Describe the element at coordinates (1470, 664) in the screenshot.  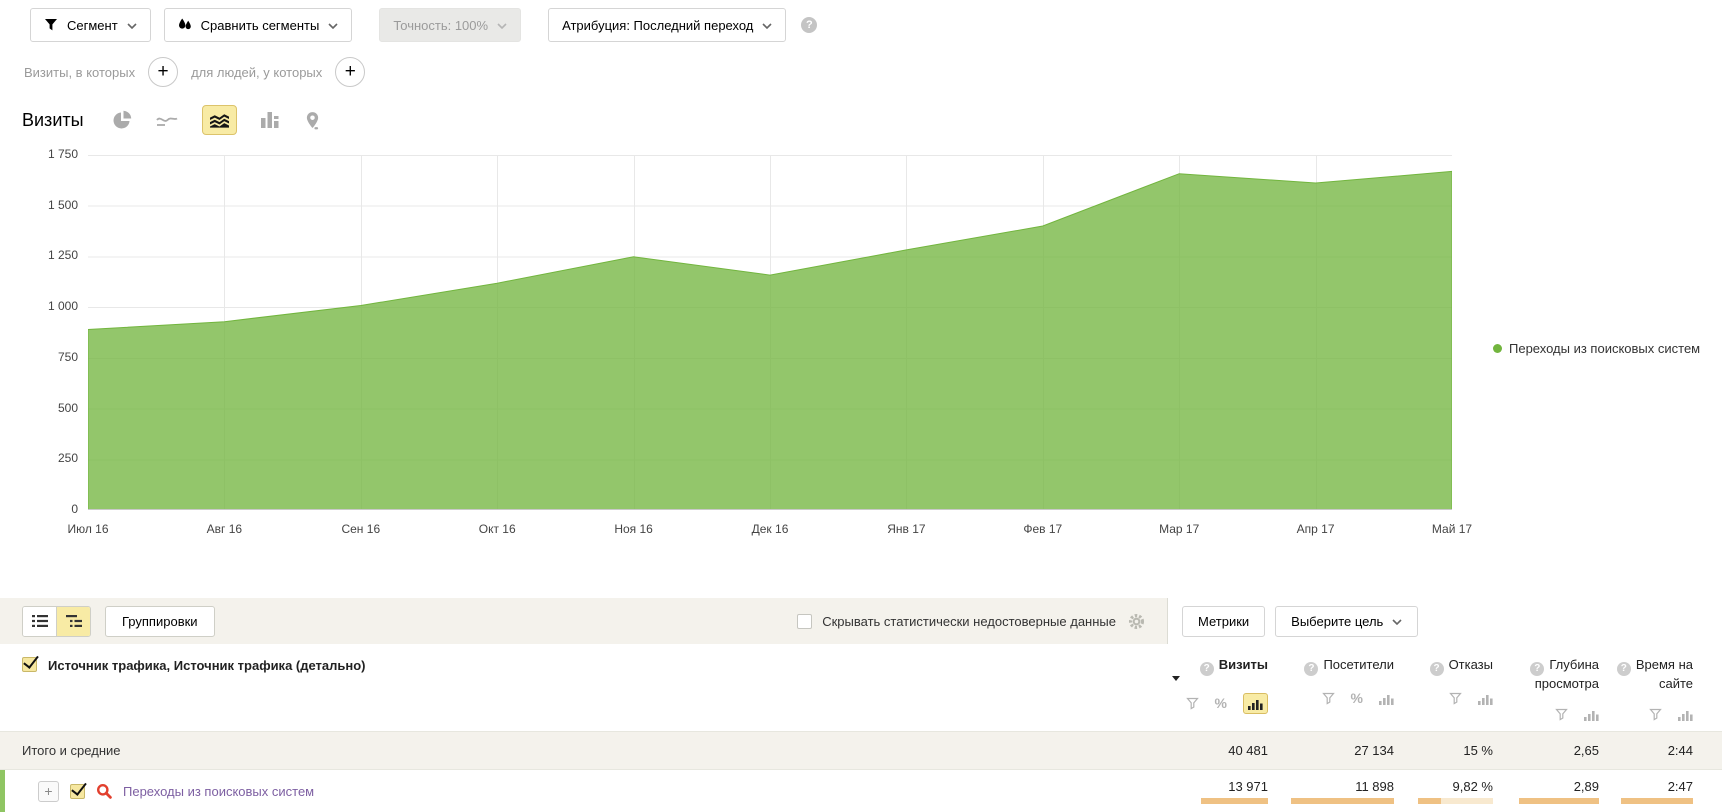
I see `metric-column-label: Отказы` at that location.